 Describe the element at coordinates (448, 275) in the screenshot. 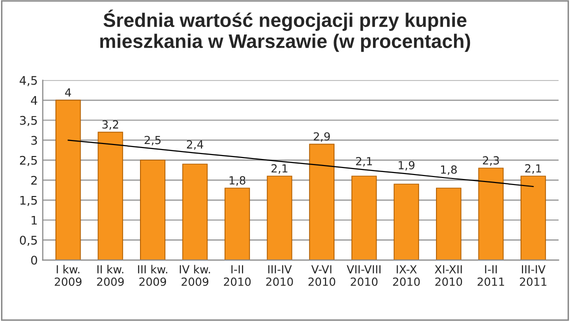

I see `x-tick-label: XI-XII 2010` at that location.